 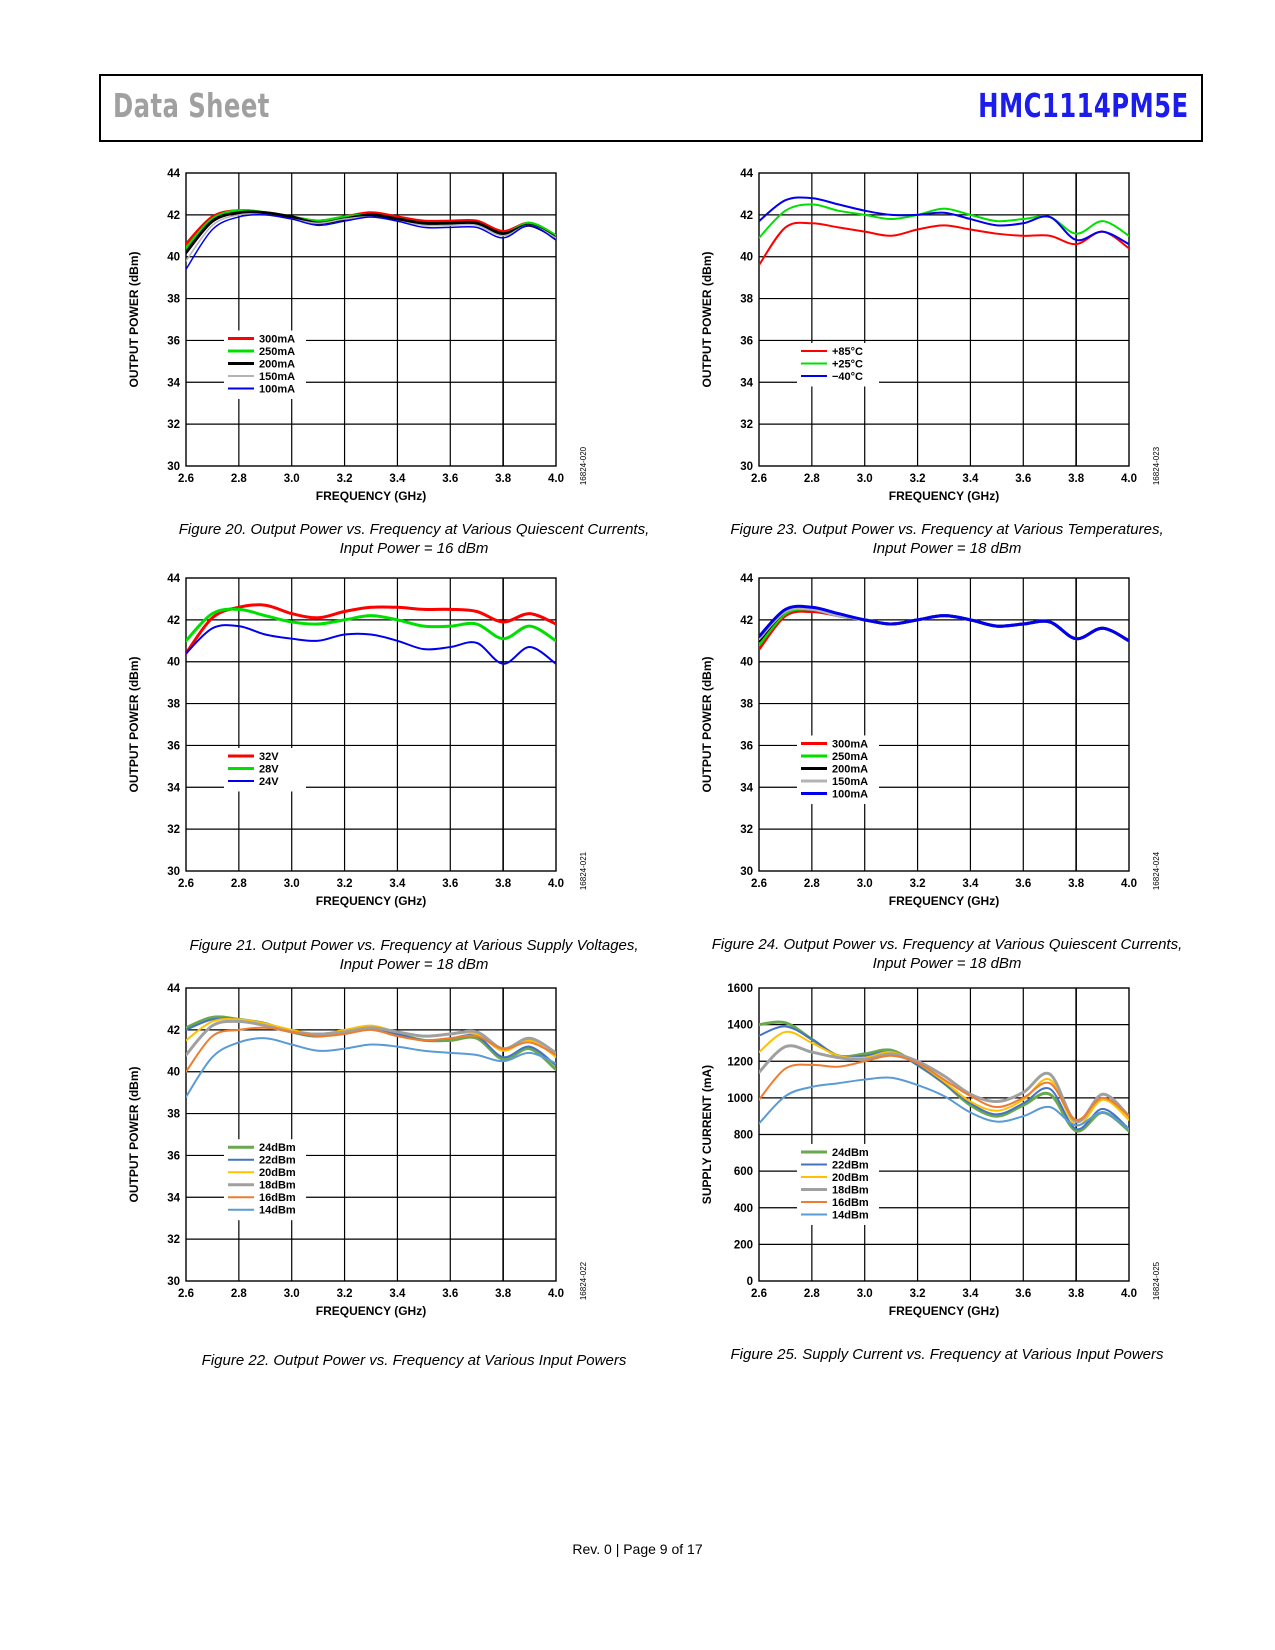 I want to click on series-line-32V, so click(x=371, y=629).